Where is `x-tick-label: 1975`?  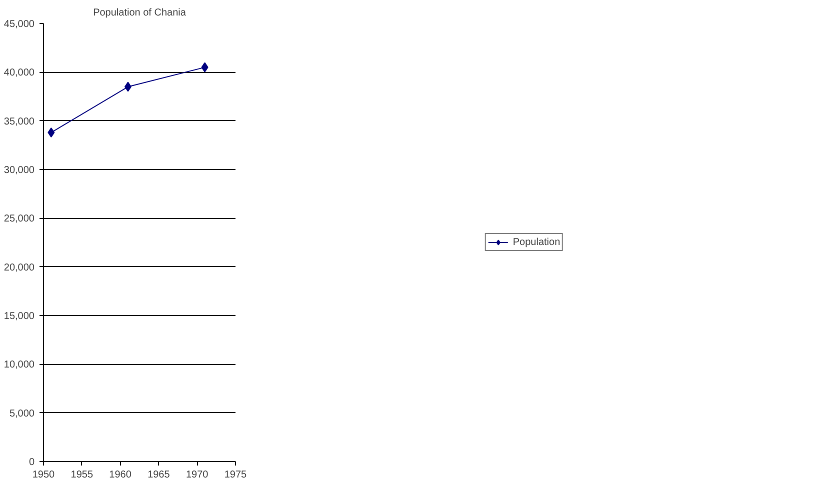 x-tick-label: 1975 is located at coordinates (236, 475).